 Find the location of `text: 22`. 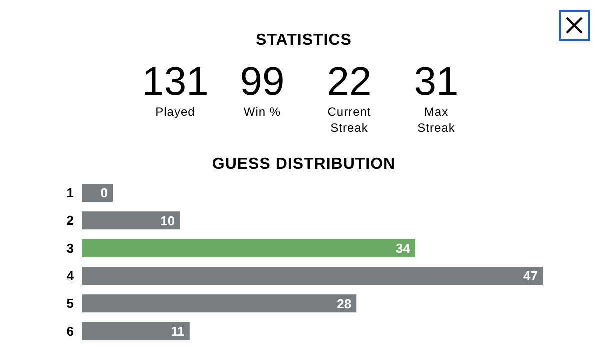

text: 22 is located at coordinates (349, 82).